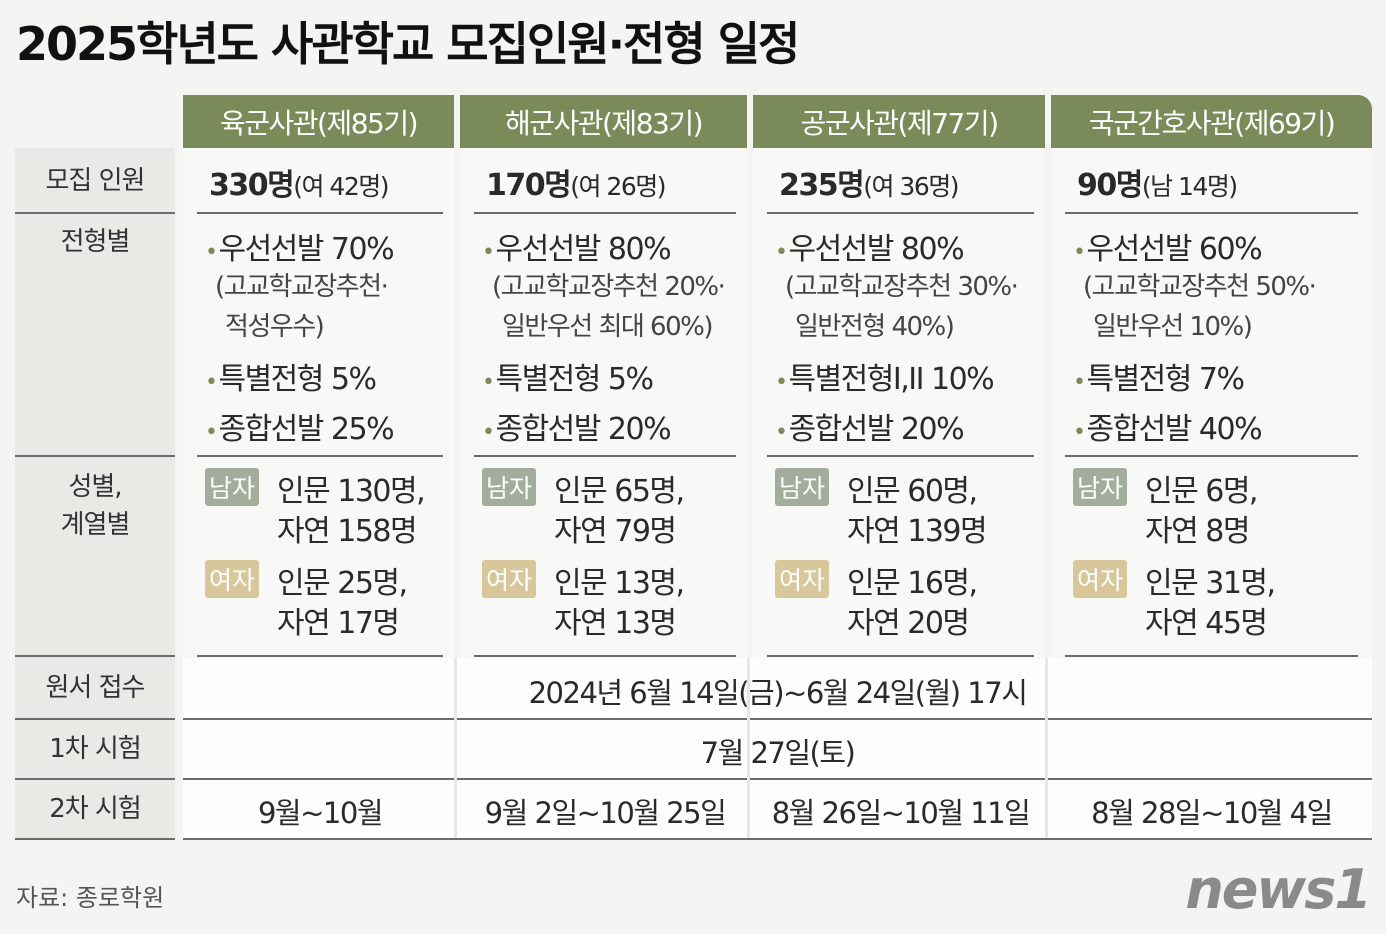 This screenshot has height=934, width=1386. What do you see at coordinates (605, 813) in the screenshot?
I see `second-exam: 9월 2일~10월 25일` at bounding box center [605, 813].